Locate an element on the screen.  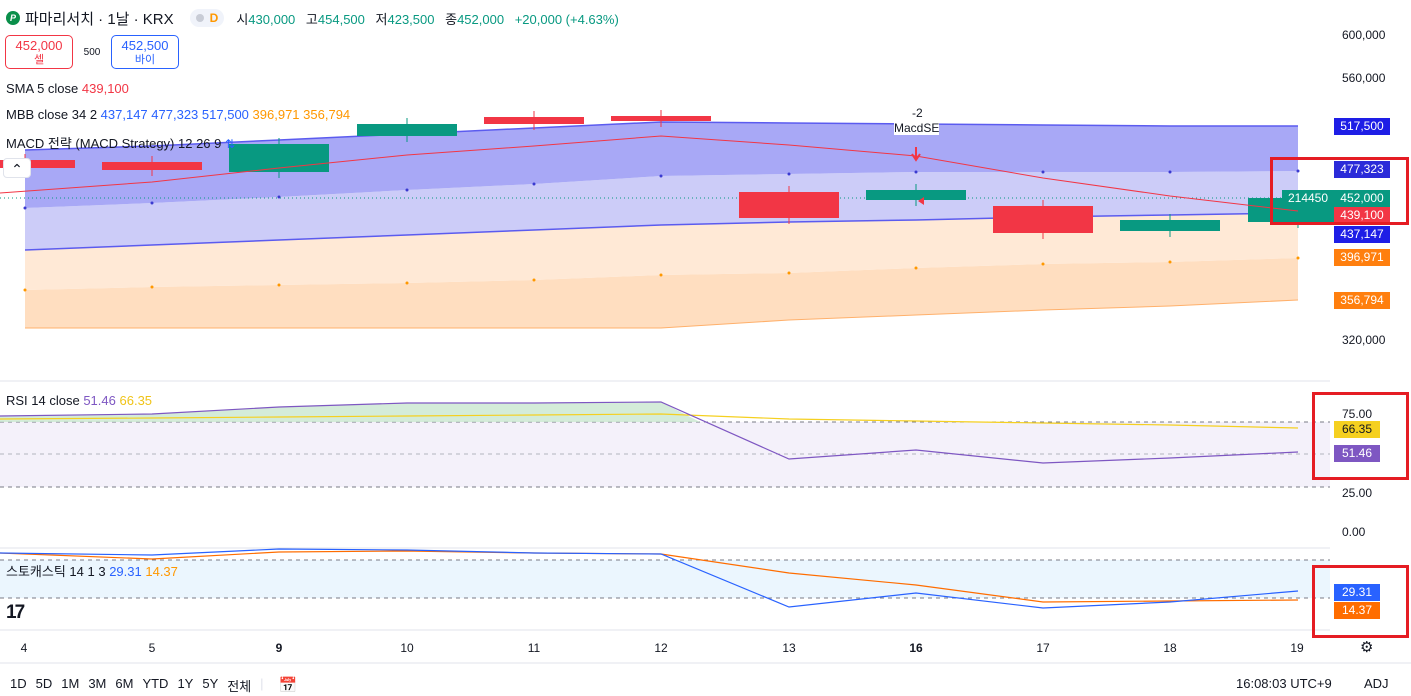
legend-sma: SMA 5 close 439,100 is located at coordinates (67, 88).